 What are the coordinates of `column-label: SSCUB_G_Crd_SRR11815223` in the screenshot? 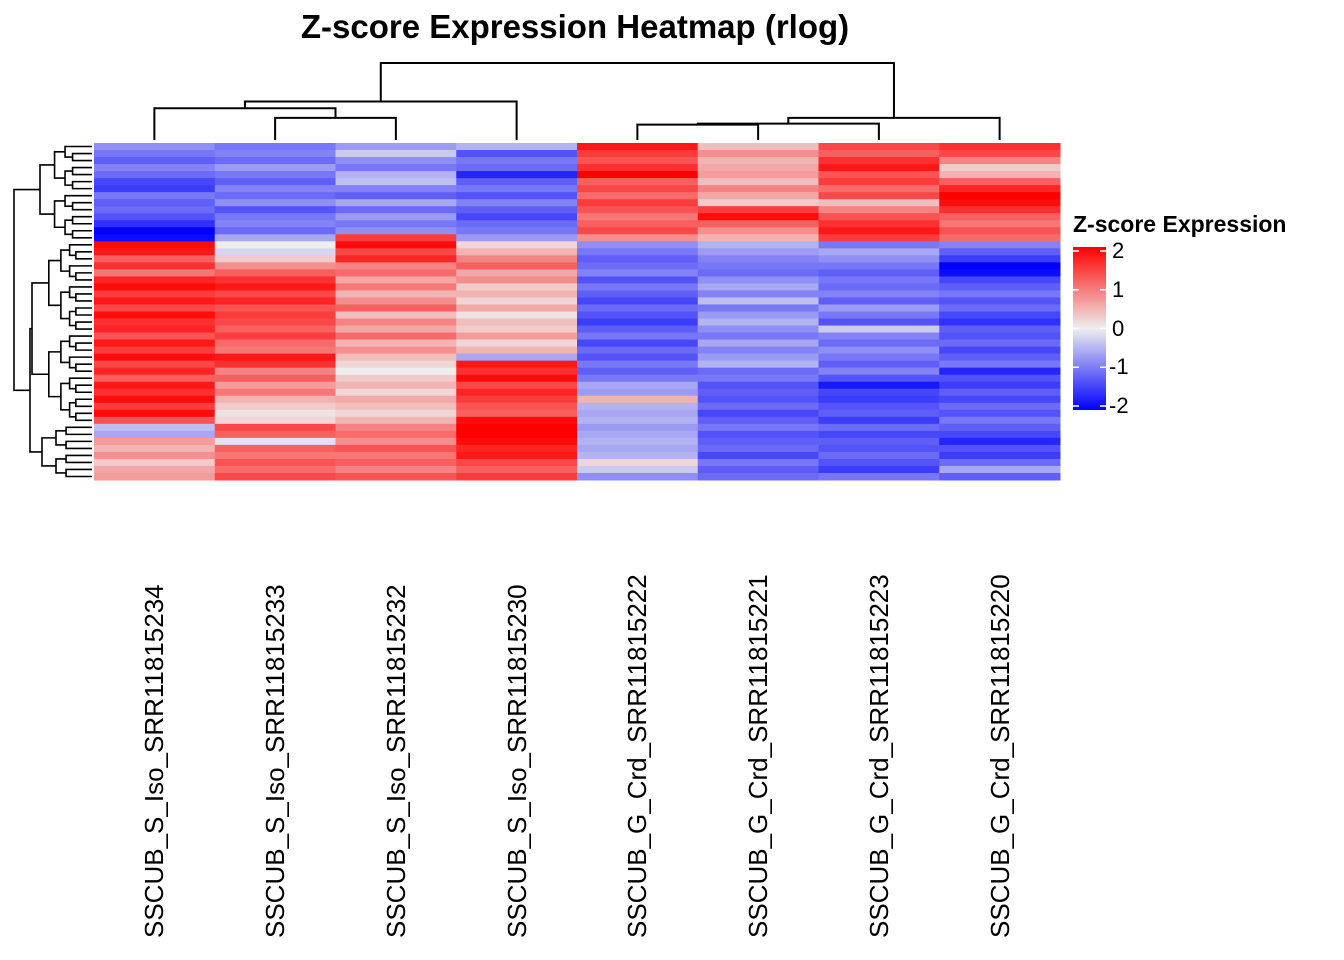 It's located at (878, 756).